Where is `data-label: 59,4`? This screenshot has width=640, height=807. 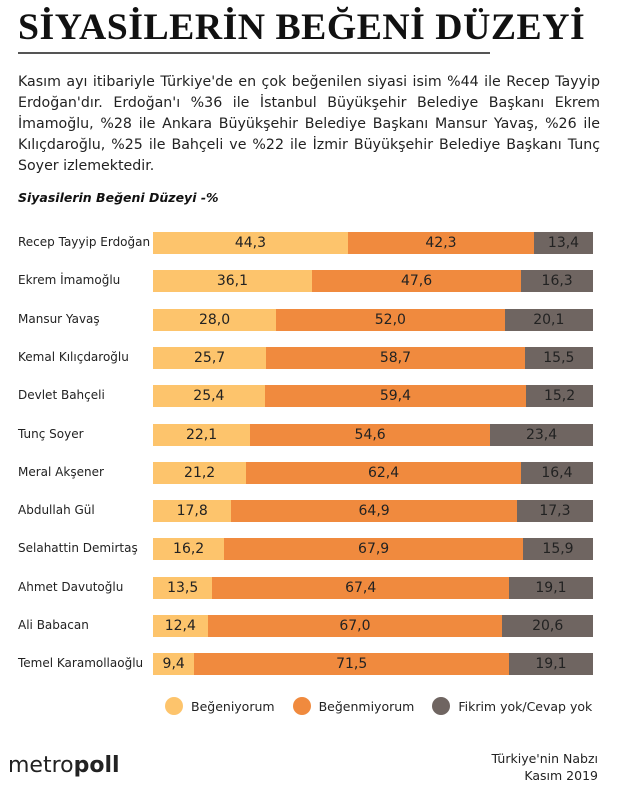
data-label: 59,4 is located at coordinates (395, 396).